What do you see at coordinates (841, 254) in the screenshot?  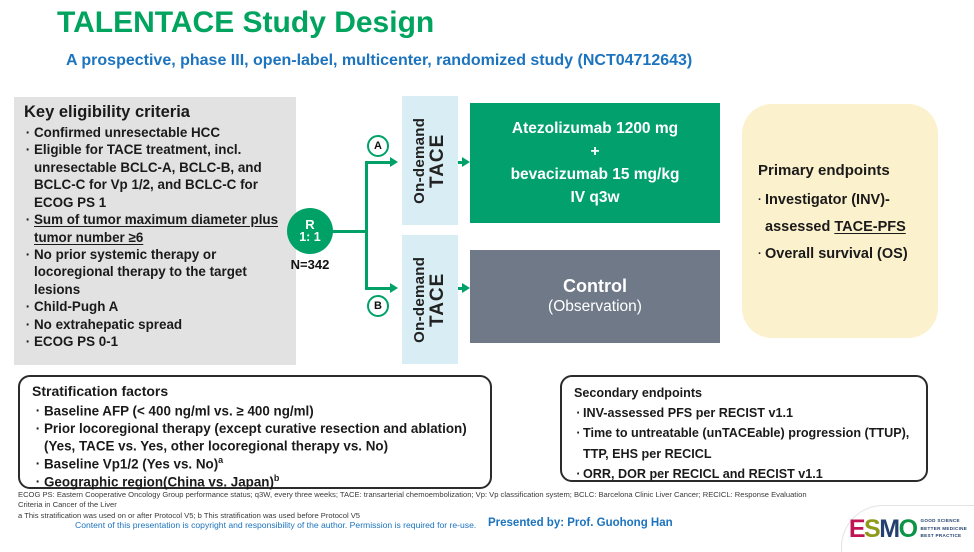 I see `list-item: · Overall survival (OS)` at bounding box center [841, 254].